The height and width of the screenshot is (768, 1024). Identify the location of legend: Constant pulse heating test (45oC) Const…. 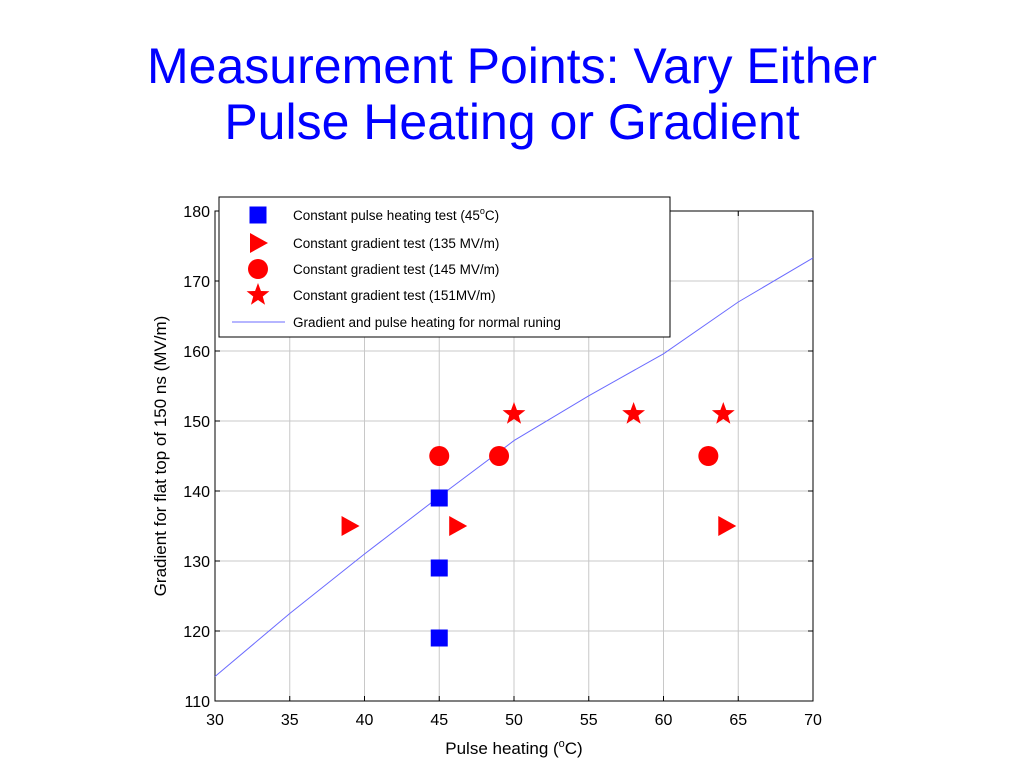
(444, 267).